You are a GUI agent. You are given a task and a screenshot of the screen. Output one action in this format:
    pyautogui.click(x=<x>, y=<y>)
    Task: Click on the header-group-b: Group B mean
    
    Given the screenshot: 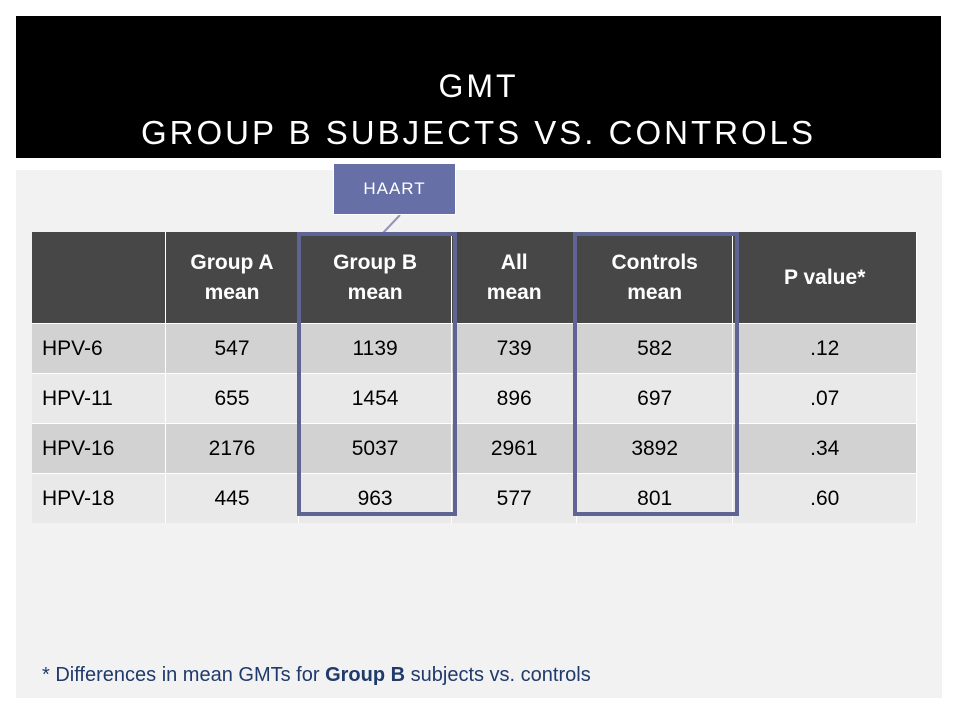 What is the action you would take?
    pyautogui.click(x=375, y=277)
    